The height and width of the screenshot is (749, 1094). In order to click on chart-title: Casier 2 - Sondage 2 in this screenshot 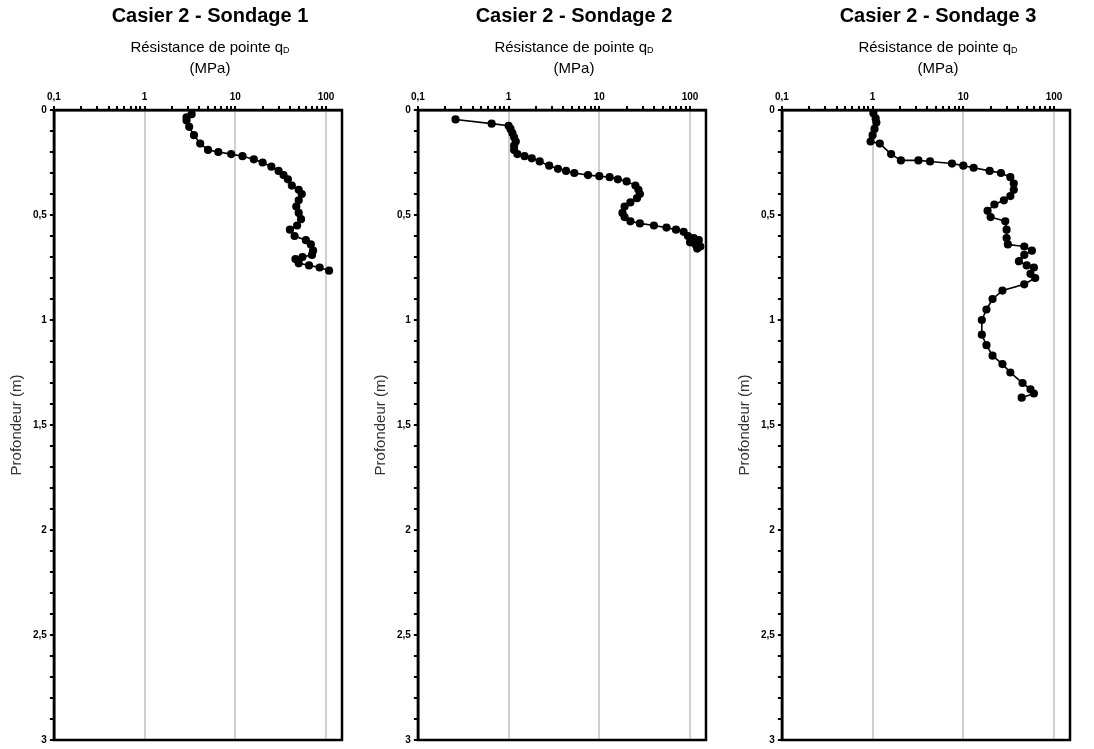, I will do `click(574, 15)`.